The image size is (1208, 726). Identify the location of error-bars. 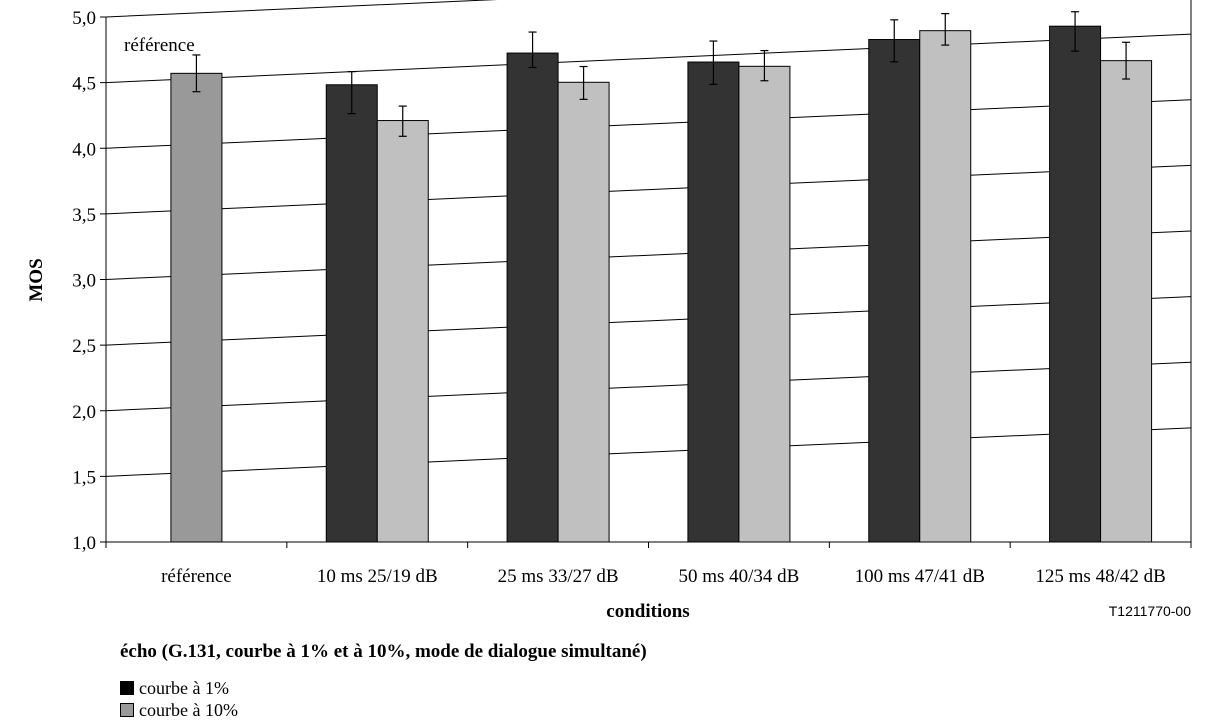
(661, 74).